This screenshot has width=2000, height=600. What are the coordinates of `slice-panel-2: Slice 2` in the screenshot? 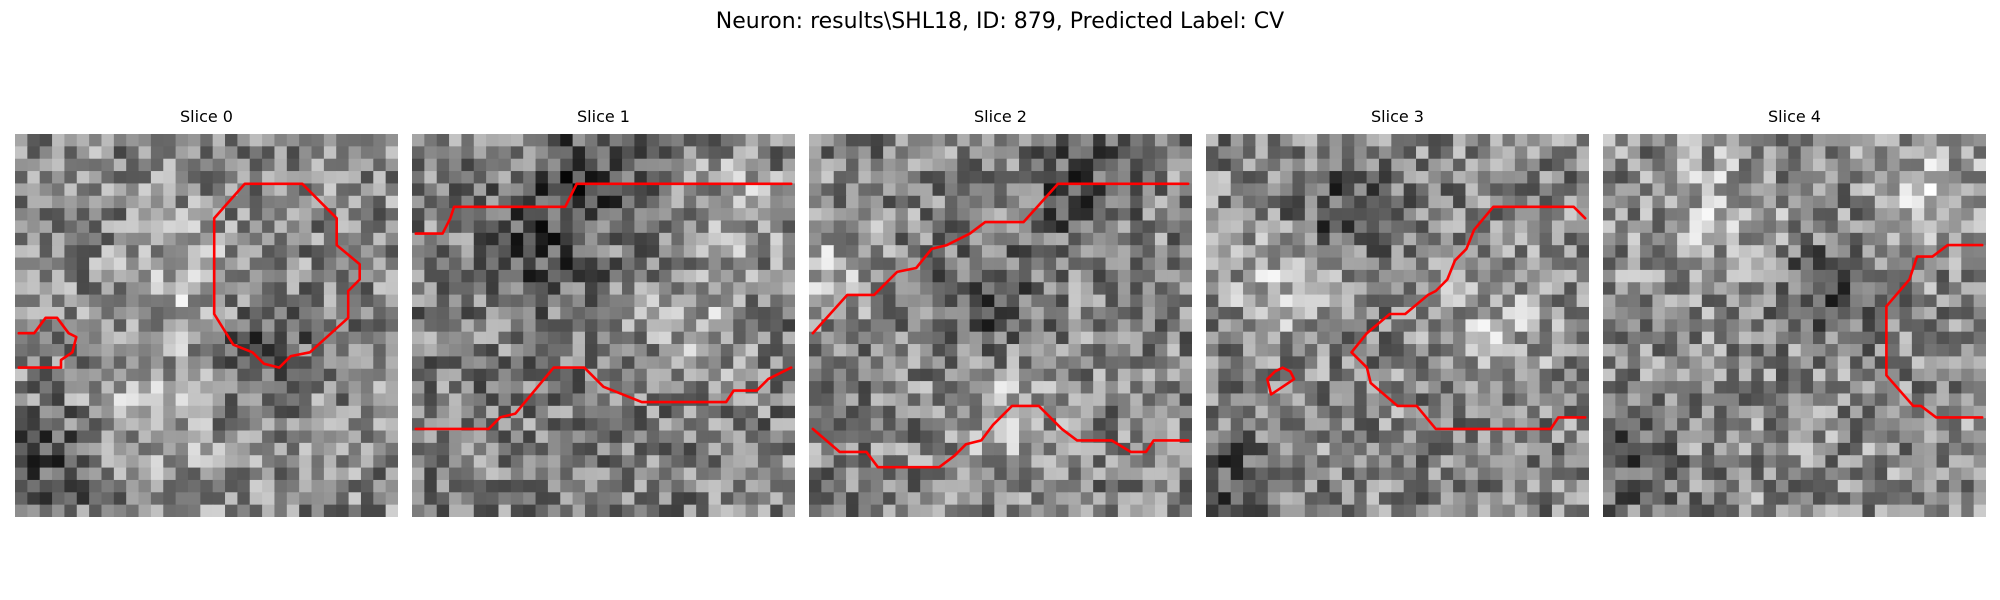 It's located at (1000, 312).